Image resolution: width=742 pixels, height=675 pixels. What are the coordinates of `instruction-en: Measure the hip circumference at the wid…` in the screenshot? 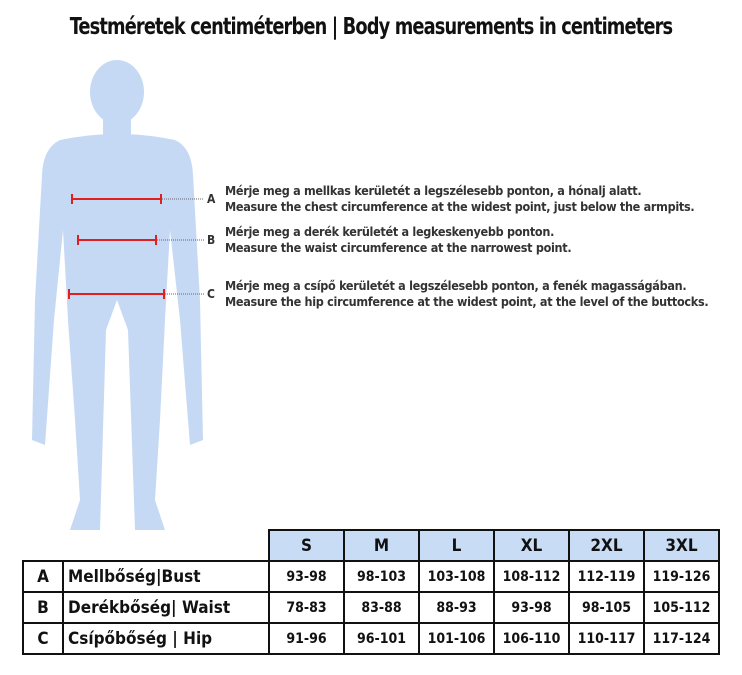 It's located at (467, 301).